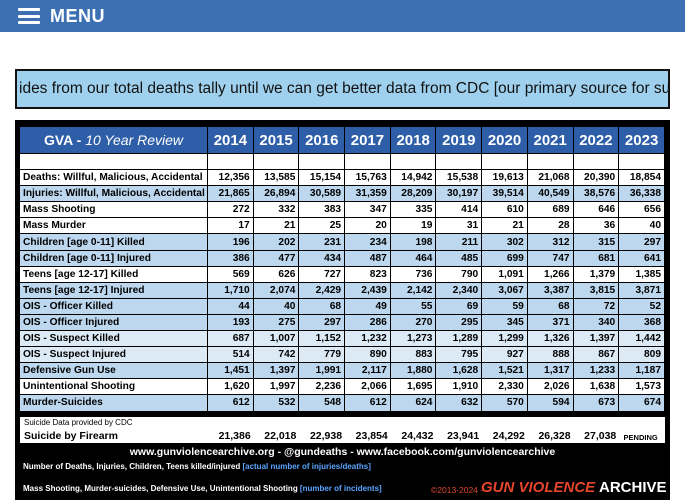 Image resolution: width=685 pixels, height=500 pixels. What do you see at coordinates (322, 371) in the screenshot?
I see `table-cell: 1,991` at bounding box center [322, 371].